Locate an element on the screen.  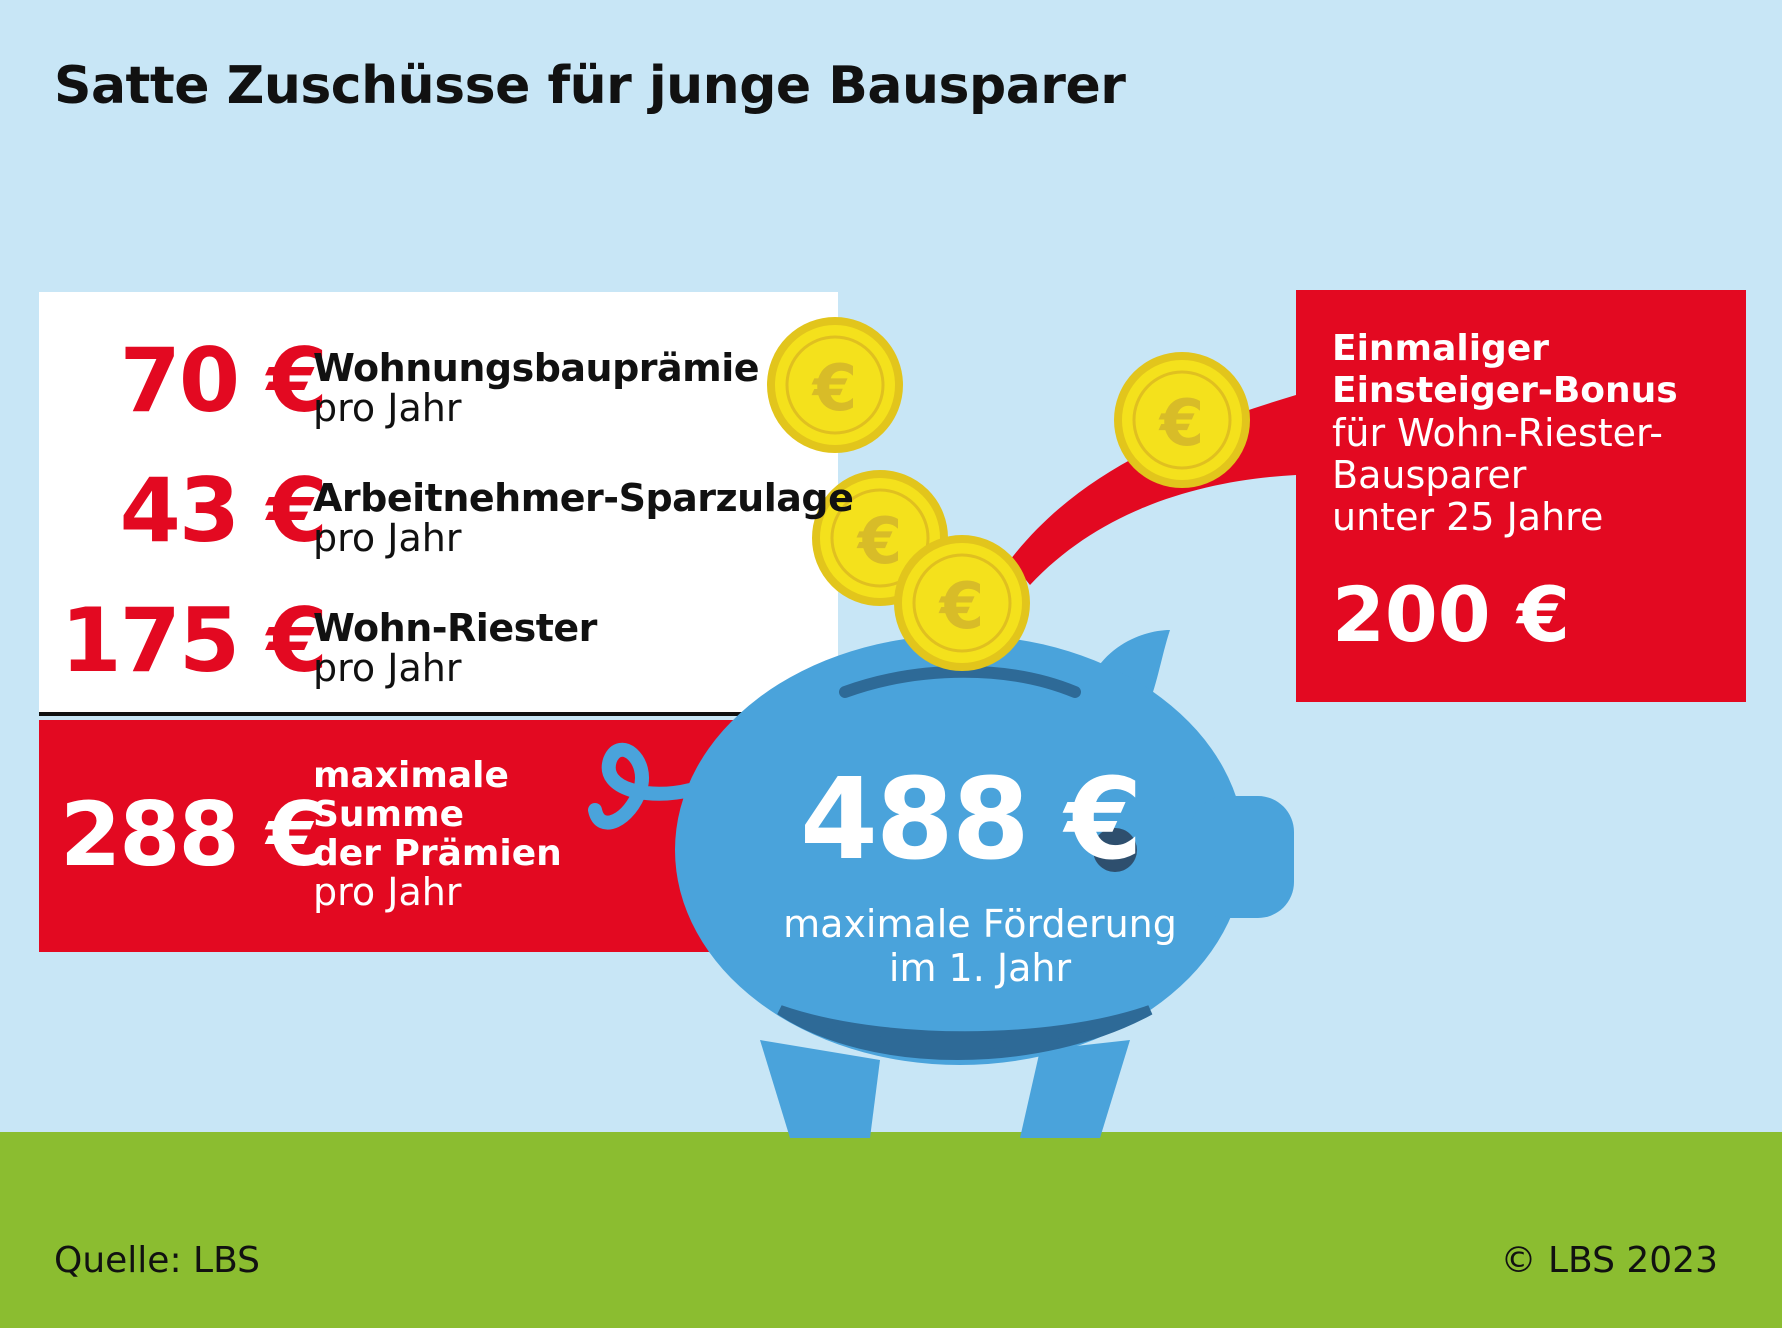
list-item: 175 € Wohn-Riester pro Jahr is located at coordinates (438, 641).